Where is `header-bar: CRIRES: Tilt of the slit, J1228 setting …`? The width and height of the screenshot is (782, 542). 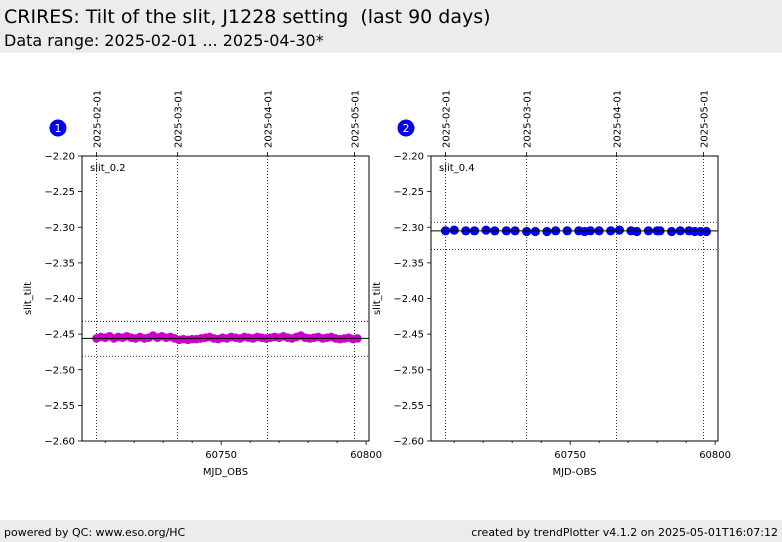
header-bar: CRIRES: Tilt of the slit, J1228 setting … is located at coordinates (391, 26).